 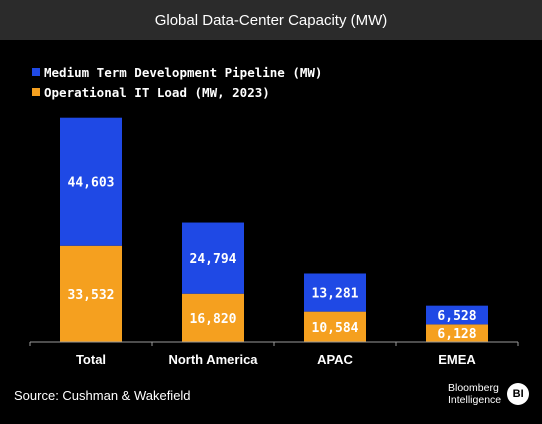 I want to click on data-label-pipeline-1: 24,794, so click(x=213, y=259).